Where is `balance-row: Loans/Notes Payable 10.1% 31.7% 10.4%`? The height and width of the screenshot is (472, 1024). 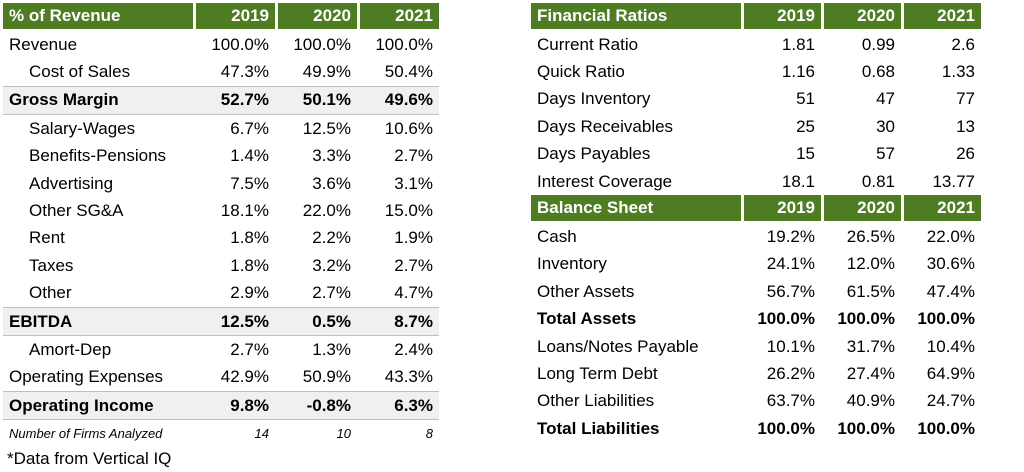
balance-row: Loans/Notes Payable 10.1% 31.7% 10.4% is located at coordinates (756, 346).